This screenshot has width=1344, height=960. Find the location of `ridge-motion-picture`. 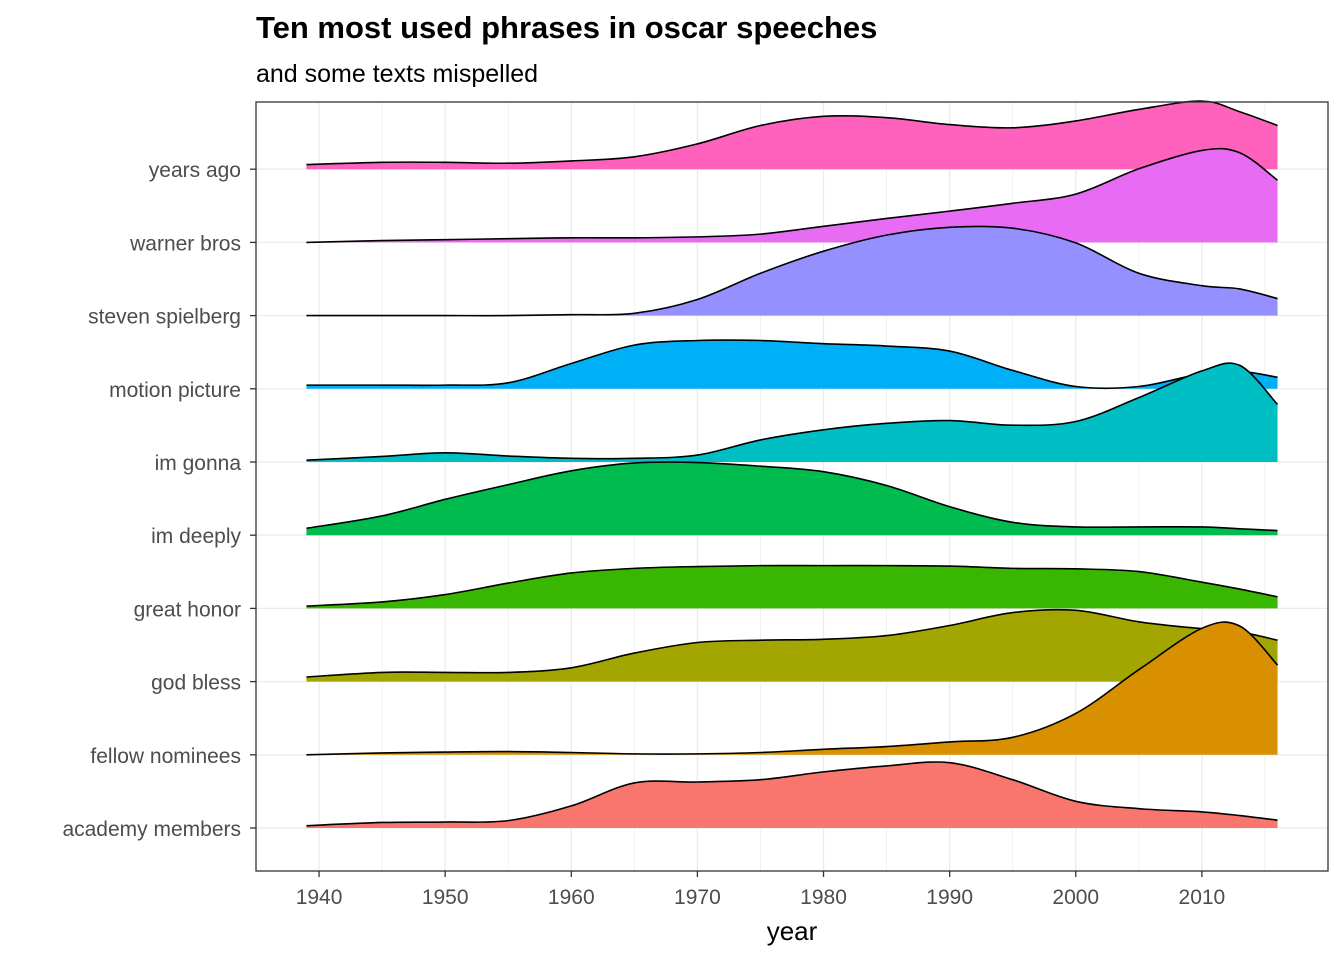

ridge-motion-picture is located at coordinates (792, 364).